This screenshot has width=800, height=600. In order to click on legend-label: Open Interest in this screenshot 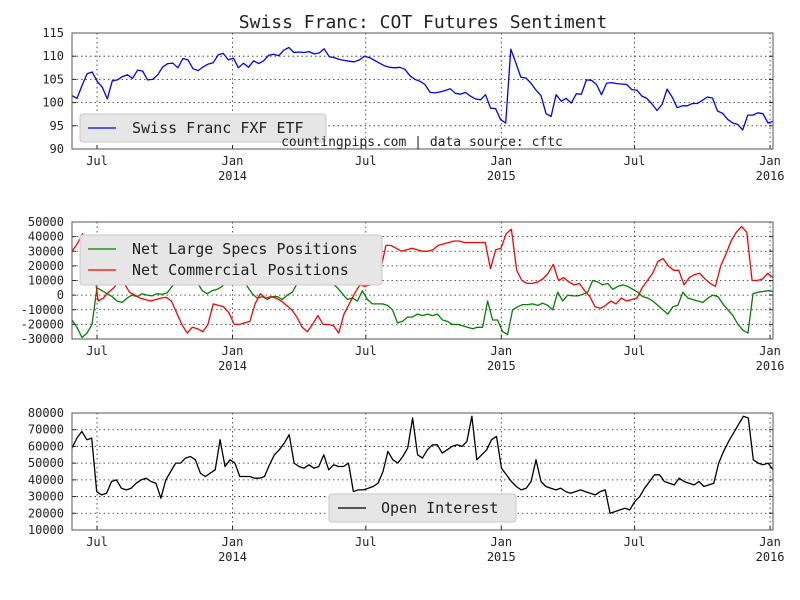, I will do `click(439, 508)`.